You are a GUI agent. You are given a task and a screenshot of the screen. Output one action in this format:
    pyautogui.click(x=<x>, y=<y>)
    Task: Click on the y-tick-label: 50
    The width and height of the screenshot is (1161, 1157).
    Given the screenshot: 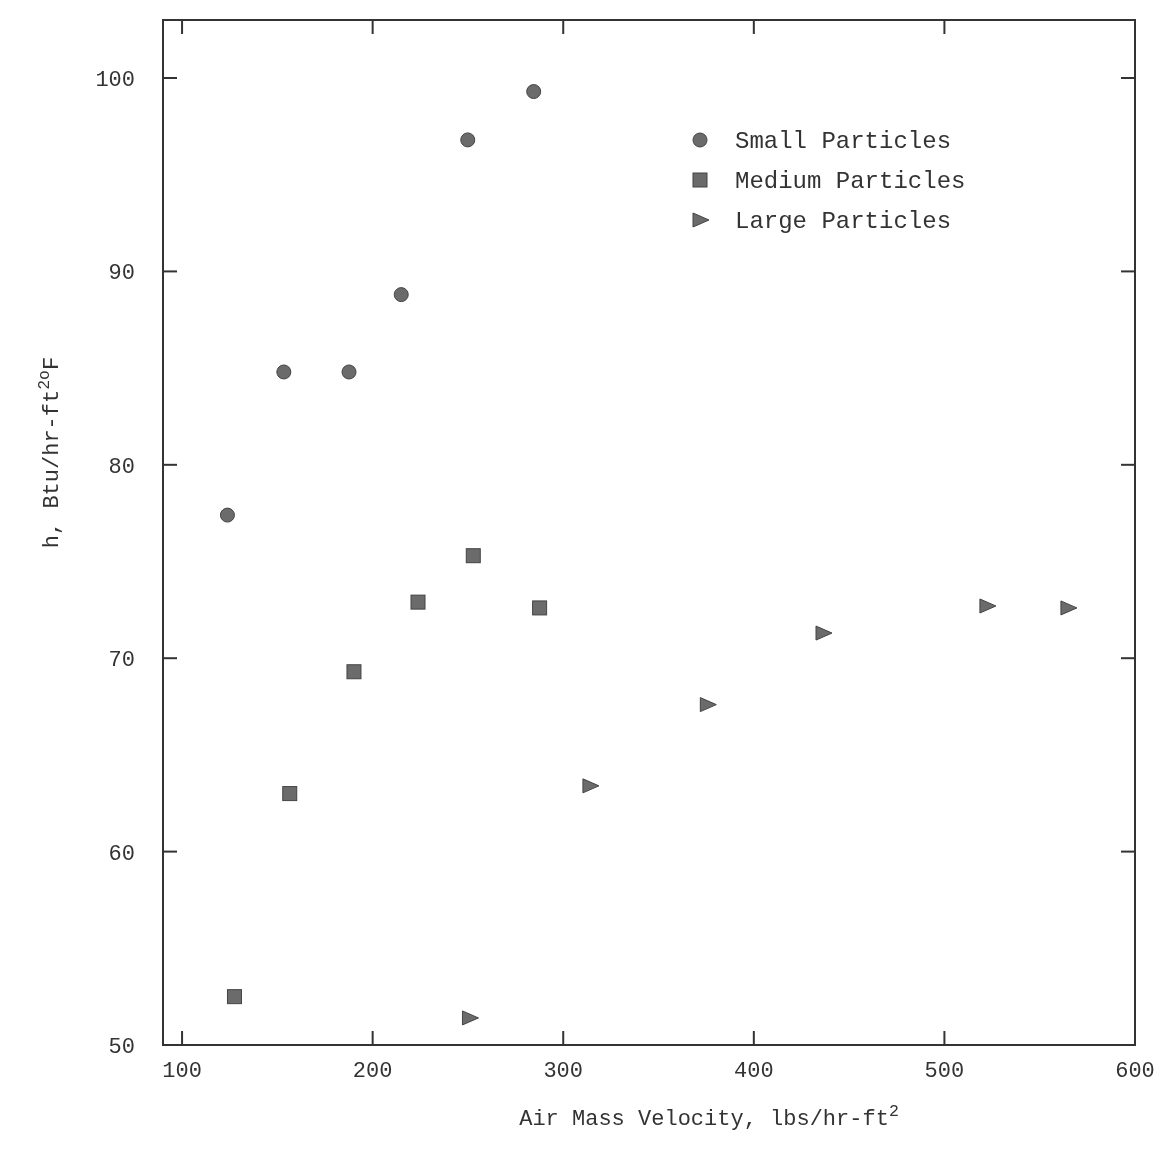 What is the action you would take?
    pyautogui.click(x=121, y=1047)
    